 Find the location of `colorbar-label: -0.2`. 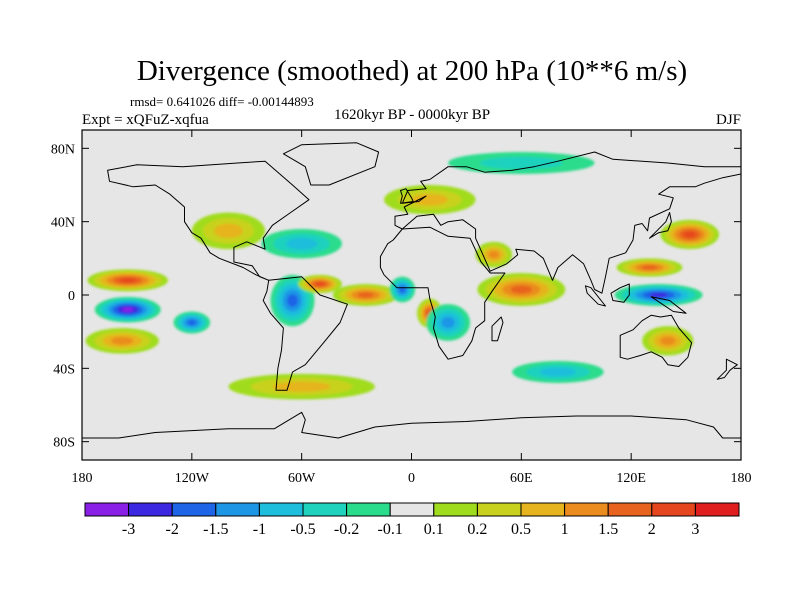

colorbar-label: -0.2 is located at coordinates (346, 529).